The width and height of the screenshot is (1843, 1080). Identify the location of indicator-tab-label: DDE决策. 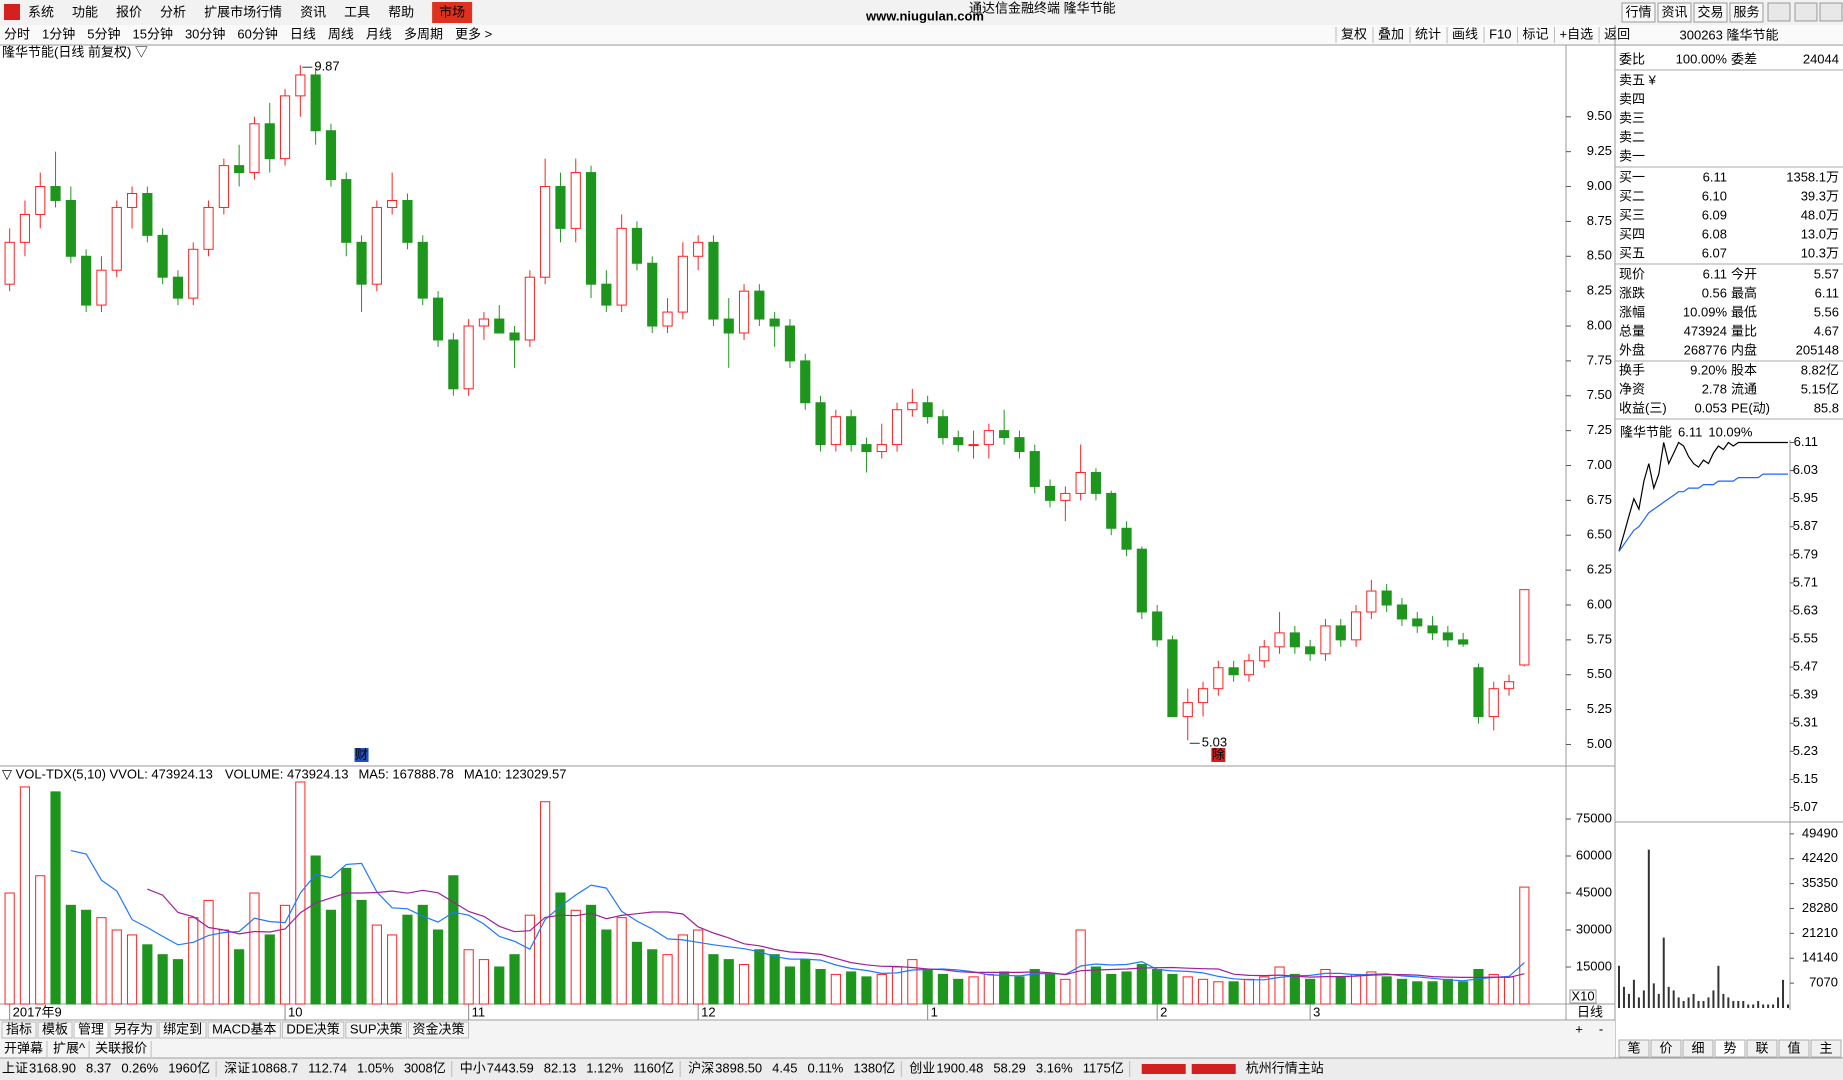
(312, 1028).